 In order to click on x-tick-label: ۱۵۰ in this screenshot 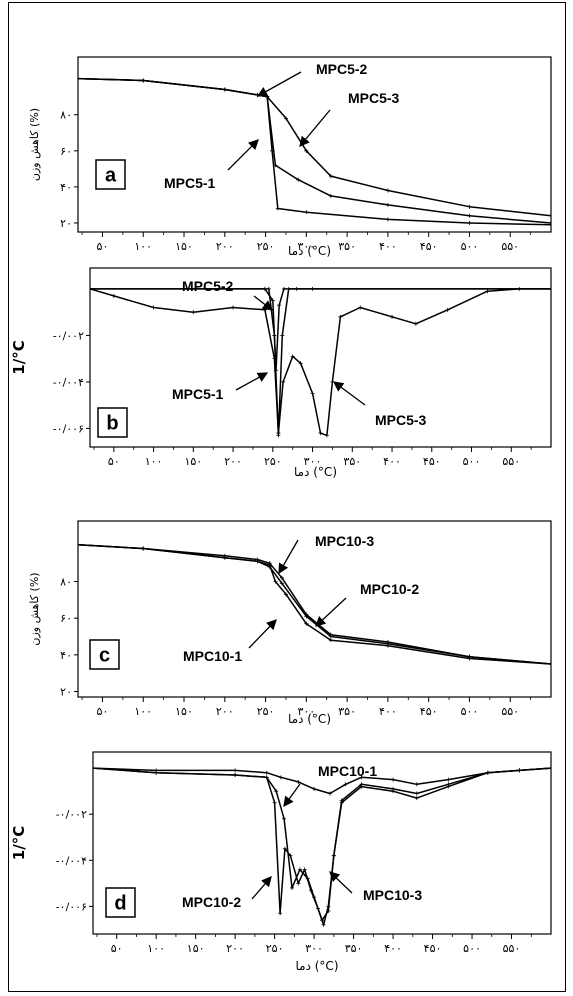, I will do `click(184, 711)`.